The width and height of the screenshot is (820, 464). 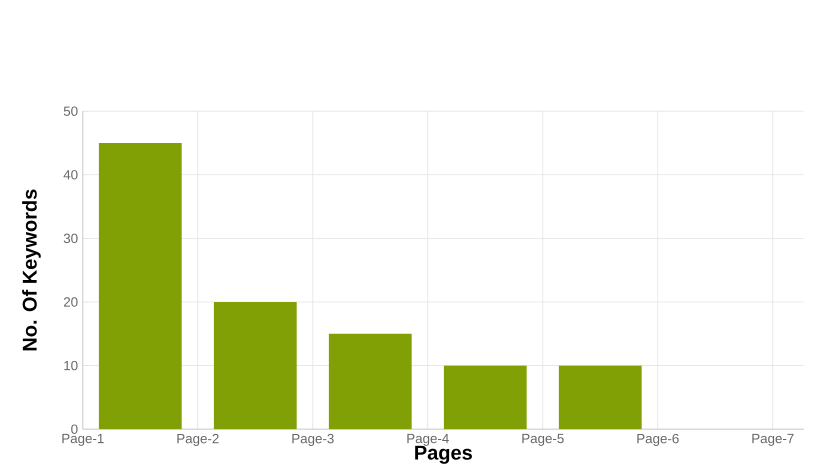 I want to click on x-tick-label: Page-7, so click(x=773, y=440).